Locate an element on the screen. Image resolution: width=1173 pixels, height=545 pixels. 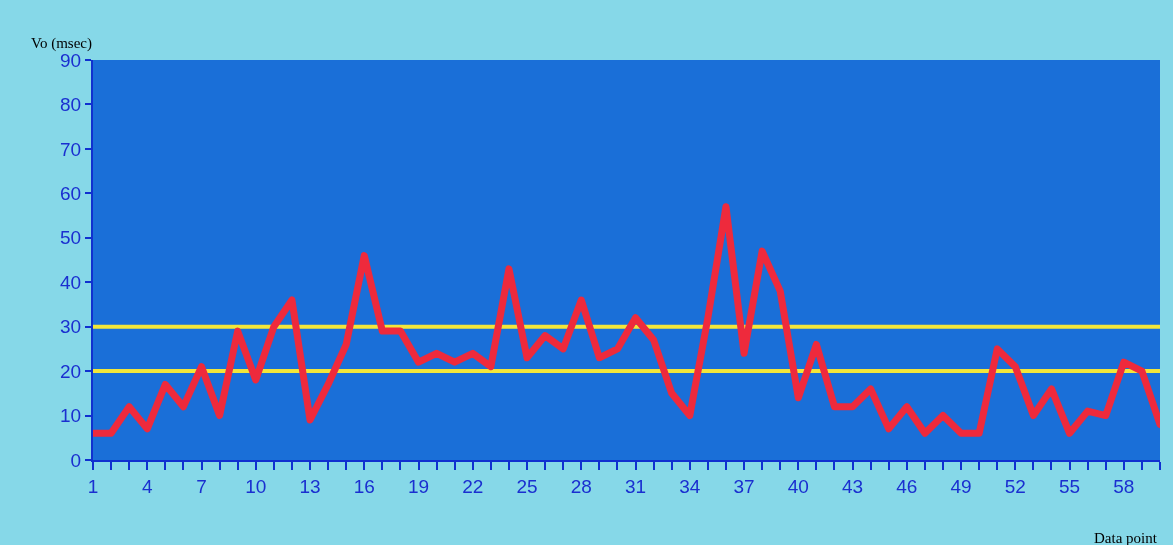
x-tick-label: 37 is located at coordinates (744, 486).